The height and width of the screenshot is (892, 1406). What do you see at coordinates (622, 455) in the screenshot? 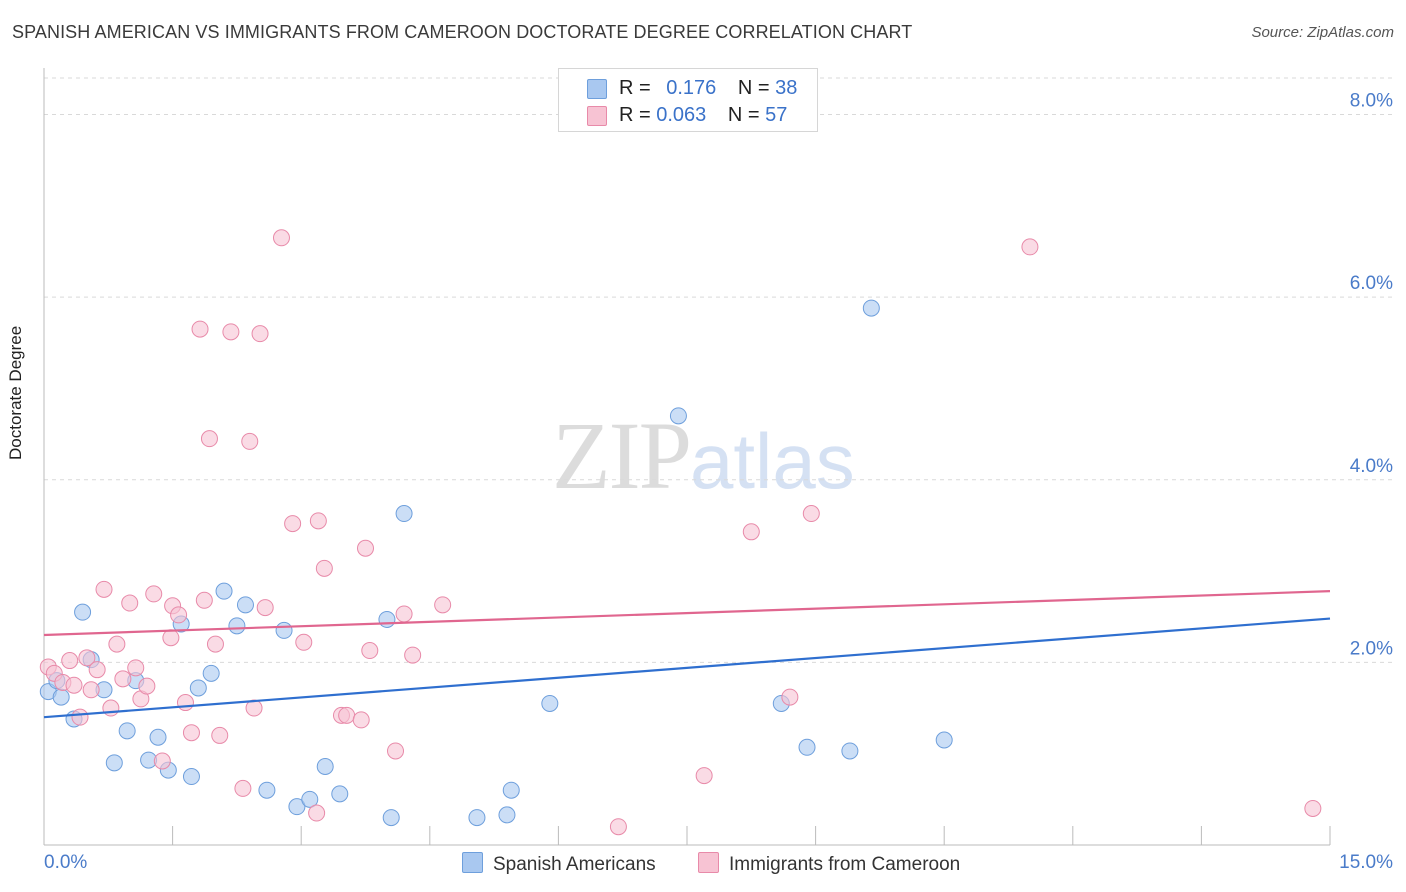
I see `watermark-zip: ZIP` at bounding box center [622, 455].